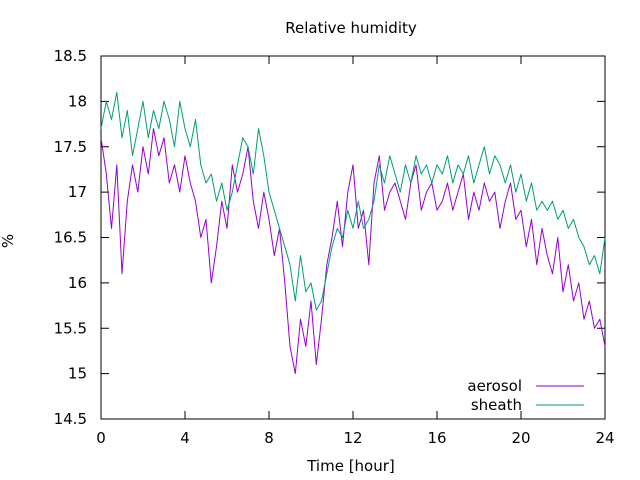 The height and width of the screenshot is (480, 640). Describe the element at coordinates (70, 419) in the screenshot. I see `y-tick-label: 14.5` at that location.